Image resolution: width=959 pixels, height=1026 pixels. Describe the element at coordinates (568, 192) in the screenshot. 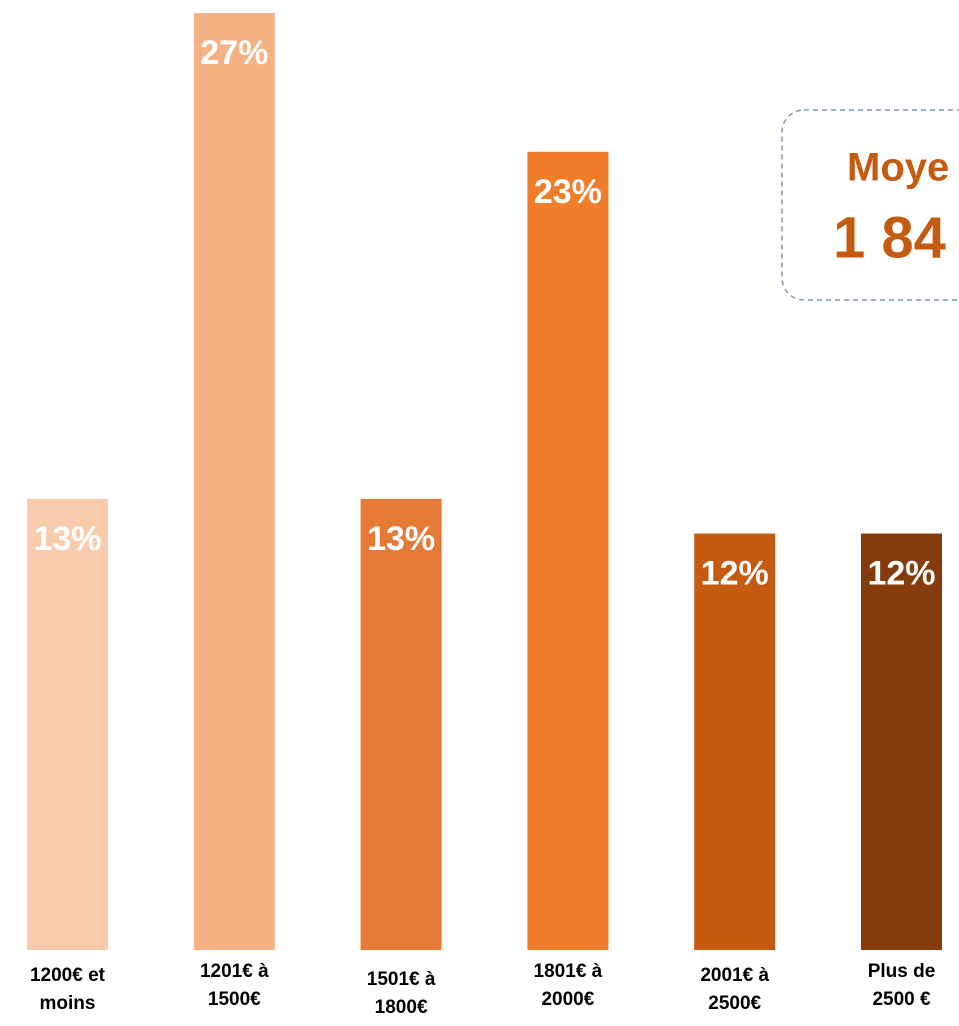

I see `value-label: 23%` at that location.